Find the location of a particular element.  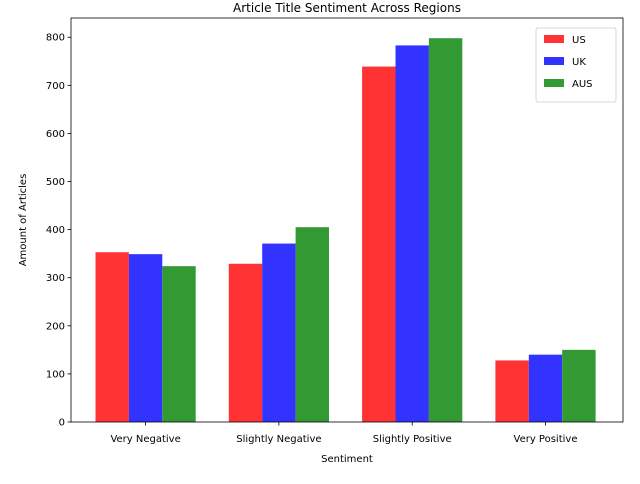

x-axis-label: Sentiment is located at coordinates (347, 459).